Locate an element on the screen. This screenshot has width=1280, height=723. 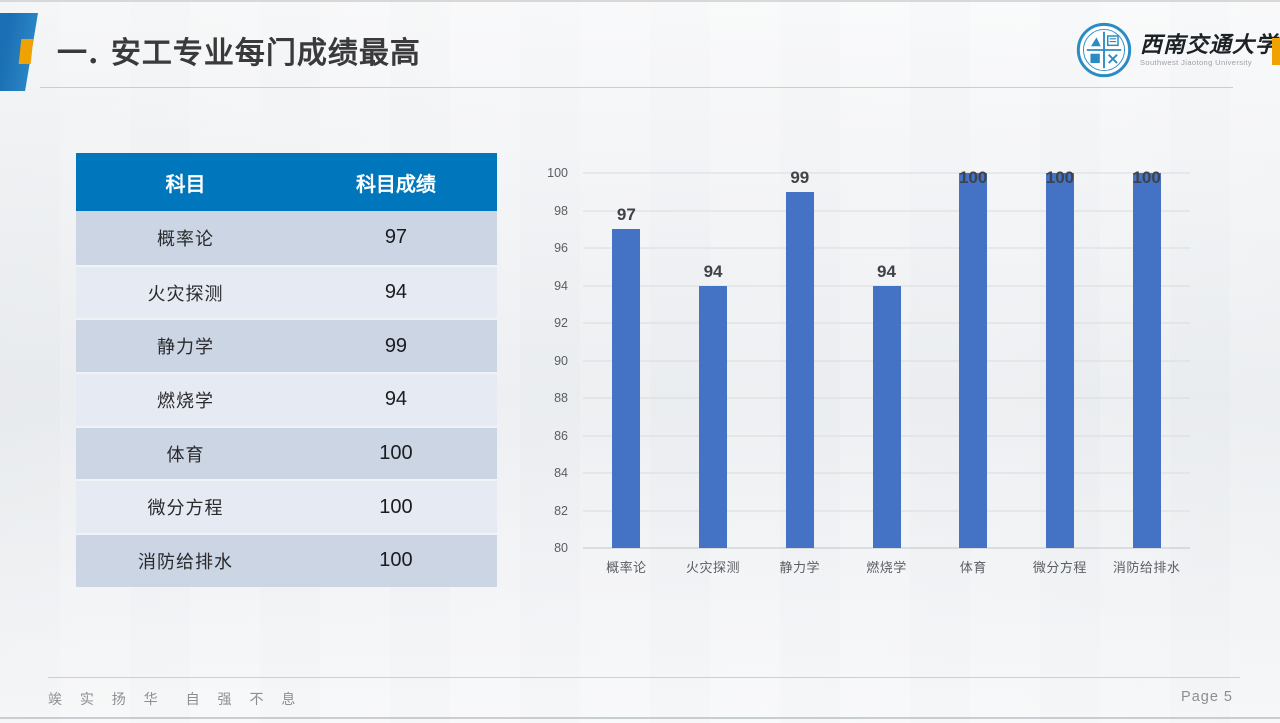
x-tick-label: 概率论 is located at coordinates (626, 567).